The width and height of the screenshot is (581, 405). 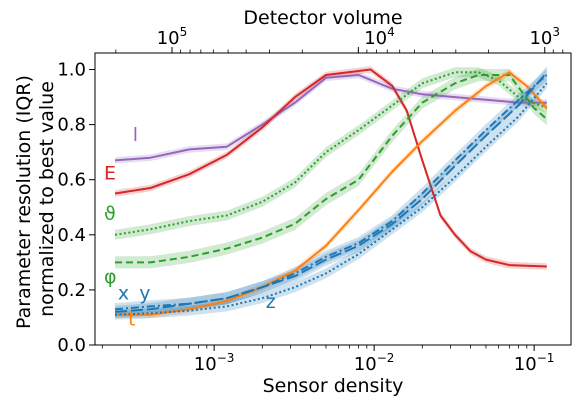 I want to click on series-label-7: z, so click(x=271, y=302).